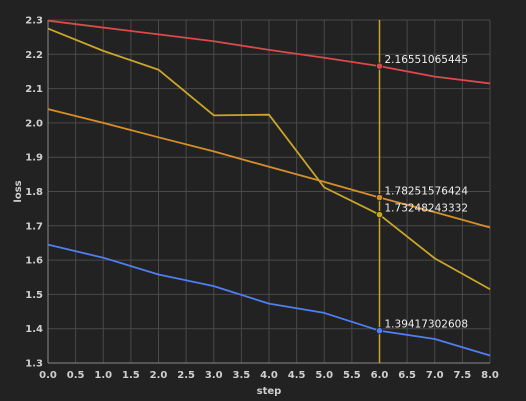  Describe the element at coordinates (427, 209) in the screenshot. I see `hover-value-label: 1.73248243332` at that location.